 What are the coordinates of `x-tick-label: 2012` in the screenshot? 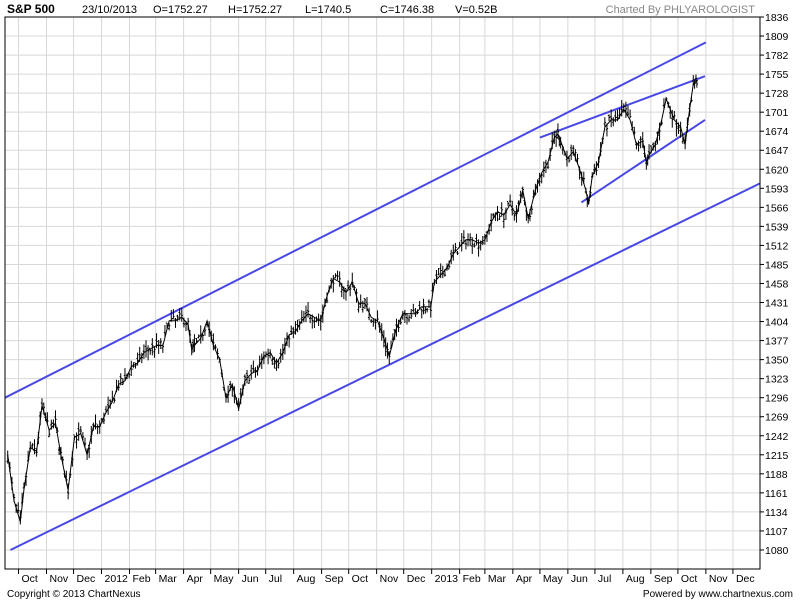 It's located at (117, 579).